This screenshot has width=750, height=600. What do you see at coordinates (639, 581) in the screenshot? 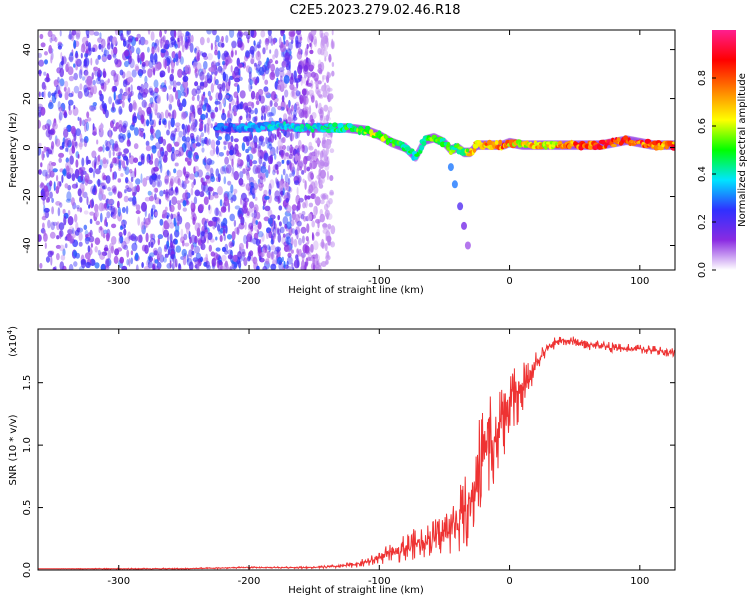
I see `x-tick-label: 100` at bounding box center [639, 581].